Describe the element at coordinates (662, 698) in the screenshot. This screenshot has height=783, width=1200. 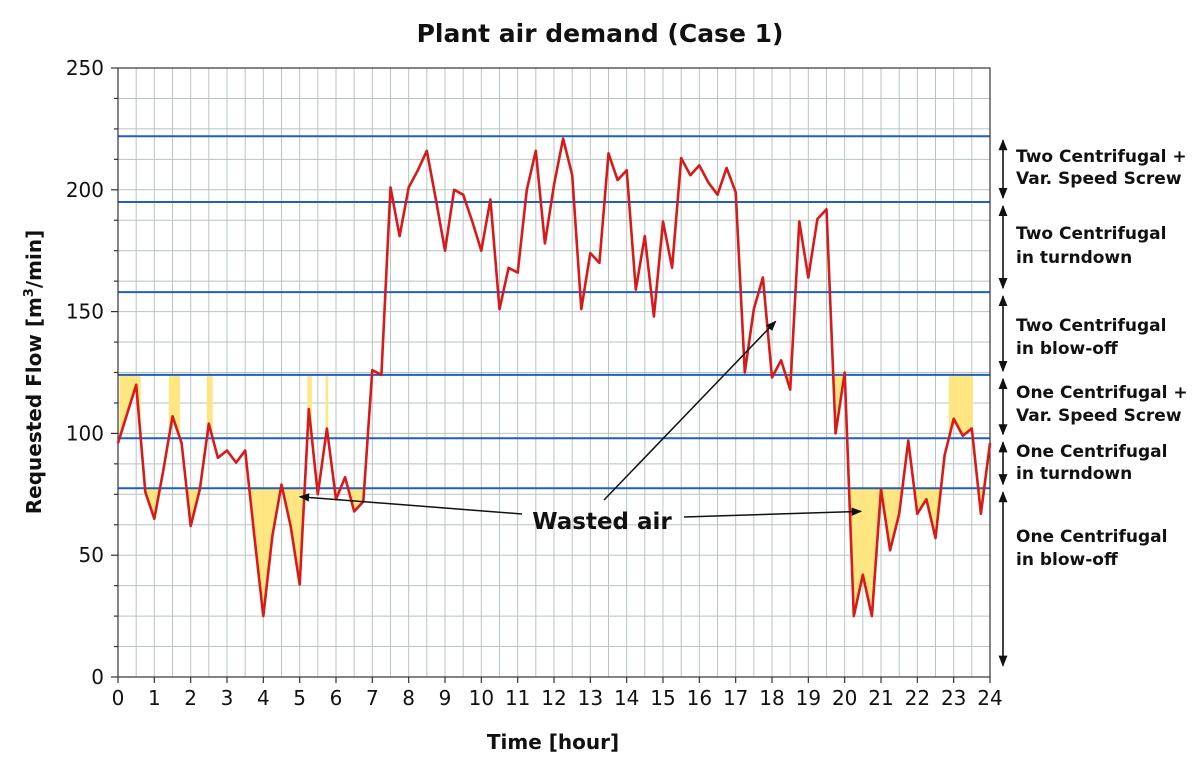
I see `x-tick-label: 15` at that location.